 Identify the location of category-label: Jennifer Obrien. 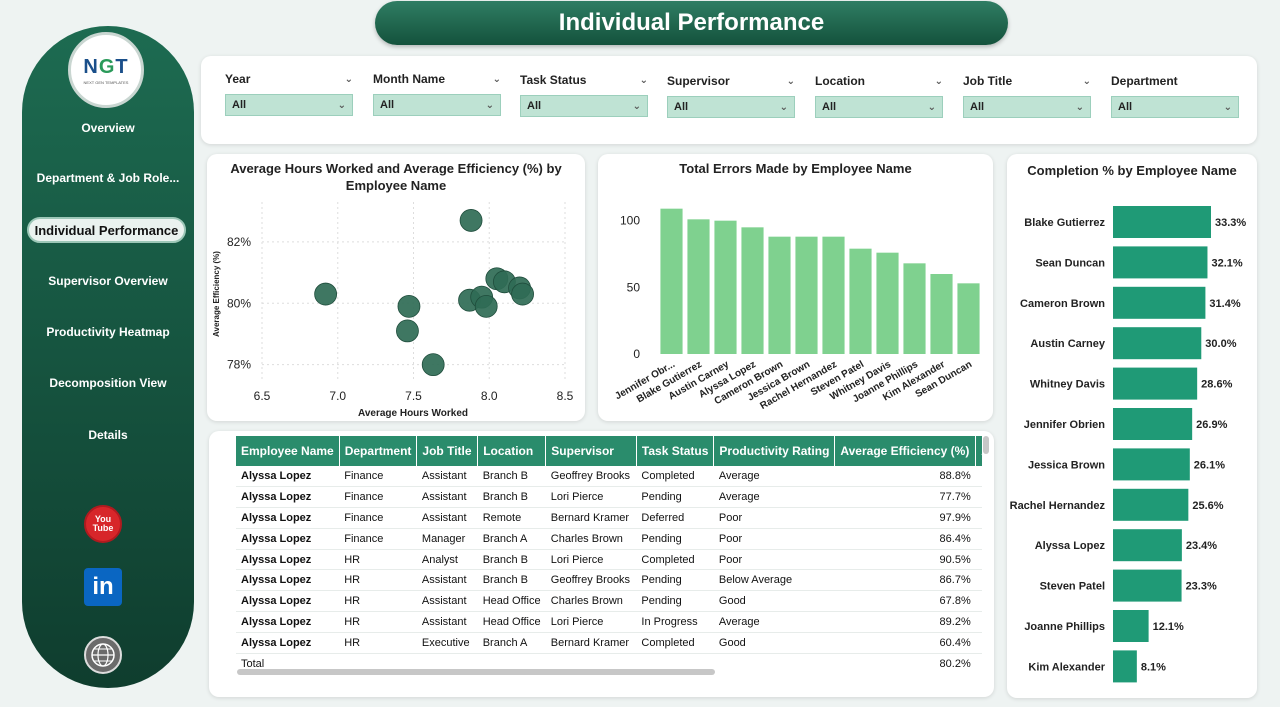
(1065, 425).